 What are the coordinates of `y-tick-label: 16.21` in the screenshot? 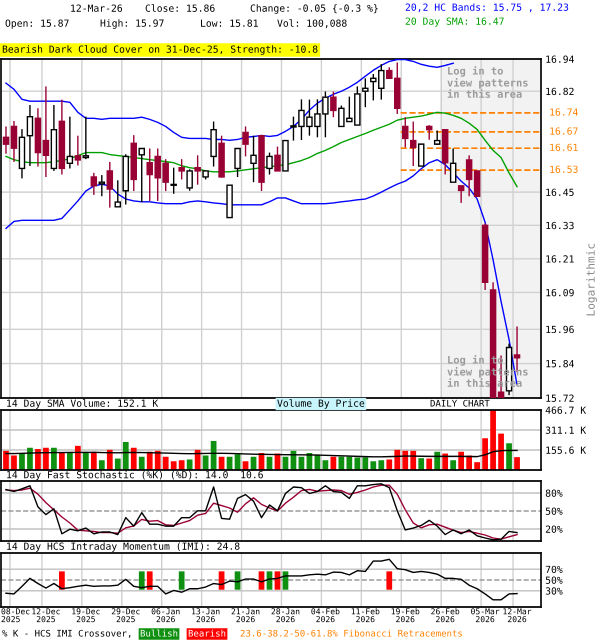 It's located at (560, 259).